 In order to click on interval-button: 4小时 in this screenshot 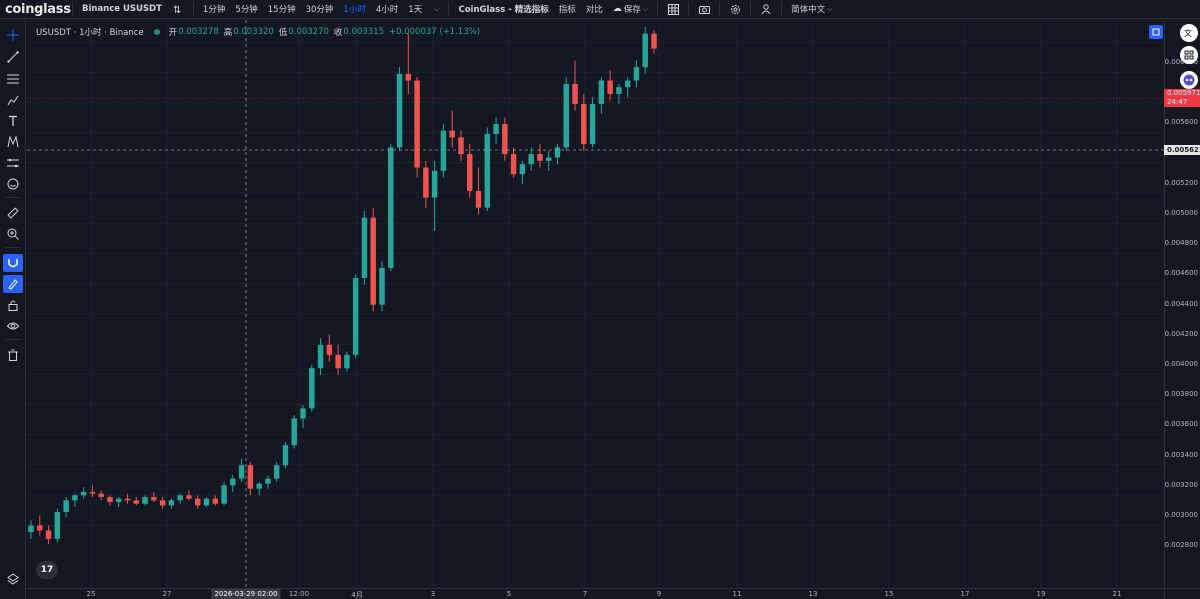, I will do `click(387, 10)`.